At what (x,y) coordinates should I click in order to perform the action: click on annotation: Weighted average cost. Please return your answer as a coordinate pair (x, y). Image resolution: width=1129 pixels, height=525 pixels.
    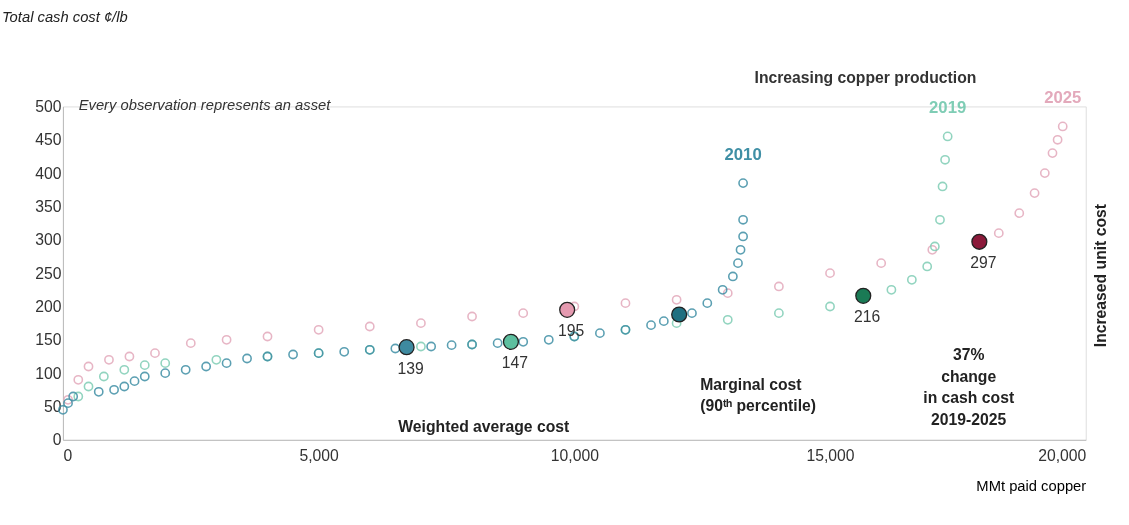
    Looking at the image, I should click on (484, 426).